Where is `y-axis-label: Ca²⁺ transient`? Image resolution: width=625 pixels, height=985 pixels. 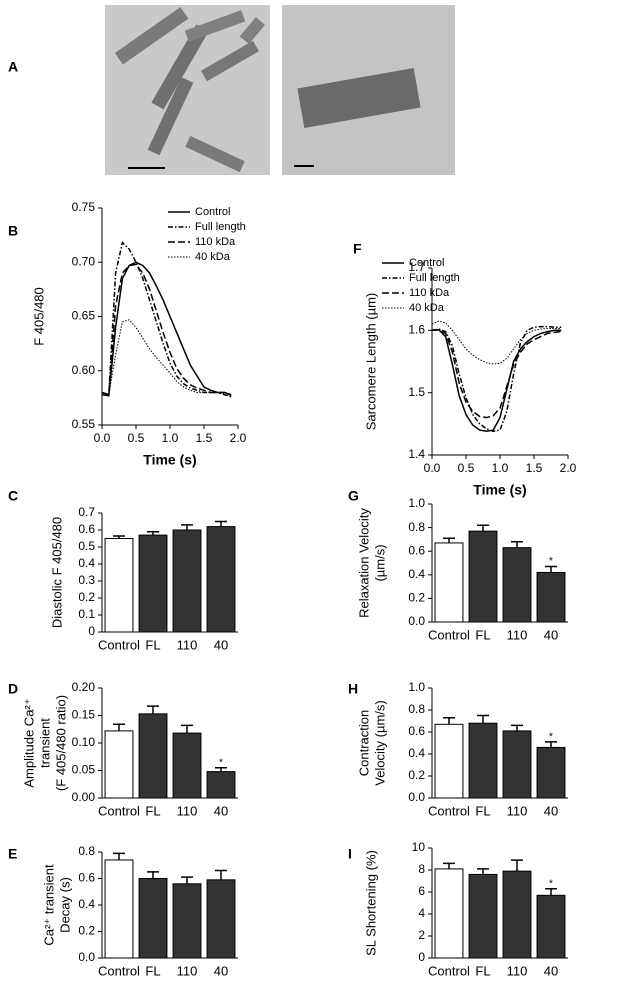 y-axis-label: Ca²⁺ transient is located at coordinates (48, 905).